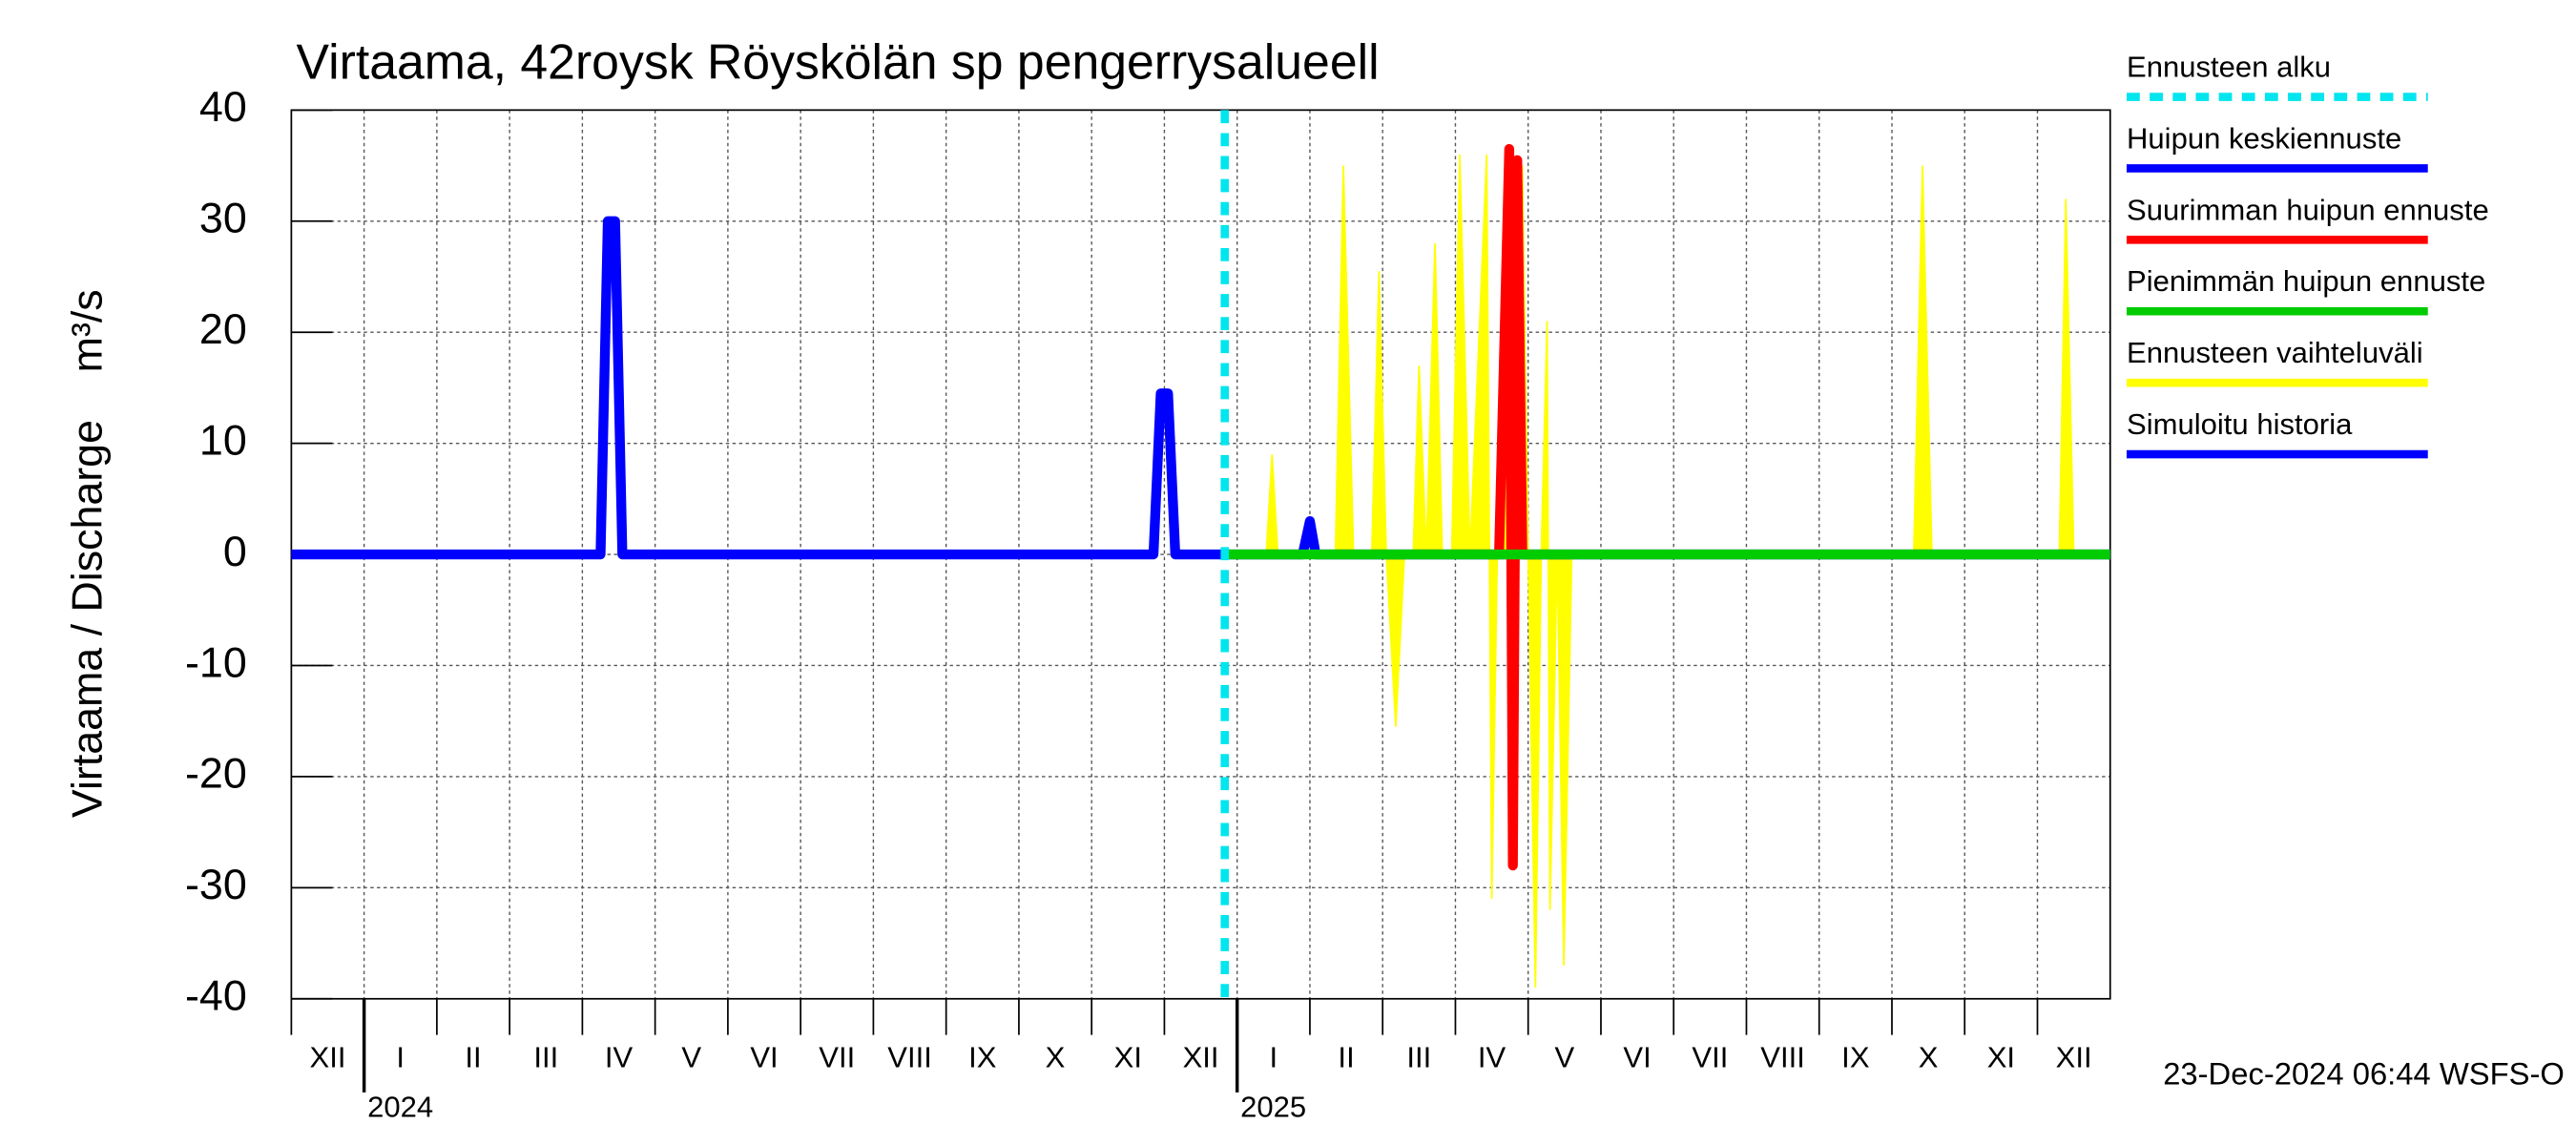  Describe the element at coordinates (235, 551) in the screenshot. I see `y-tick-label: 0` at that location.